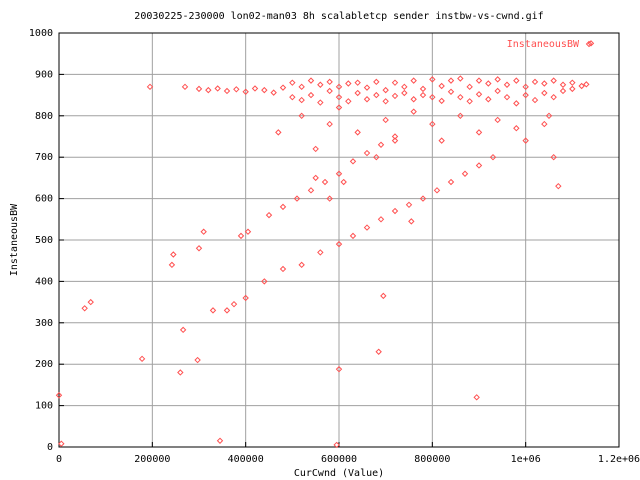  I want to click on x-tick-label: 400000, so click(246, 459).